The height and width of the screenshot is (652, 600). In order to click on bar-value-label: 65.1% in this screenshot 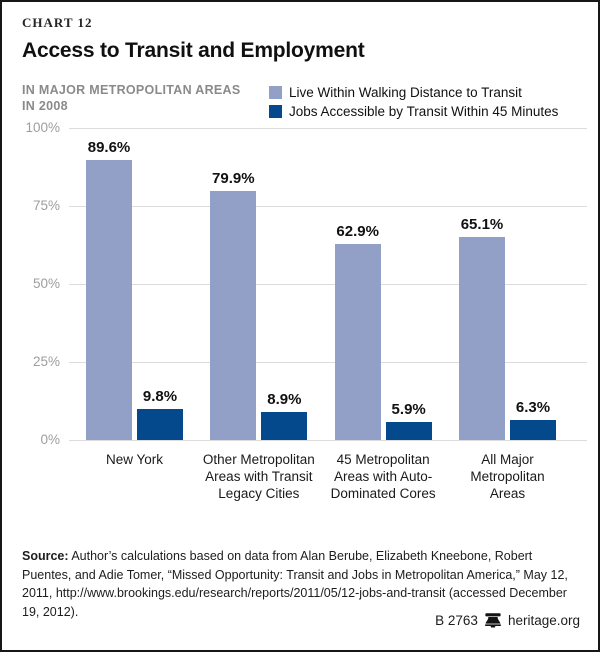, I will do `click(482, 224)`.